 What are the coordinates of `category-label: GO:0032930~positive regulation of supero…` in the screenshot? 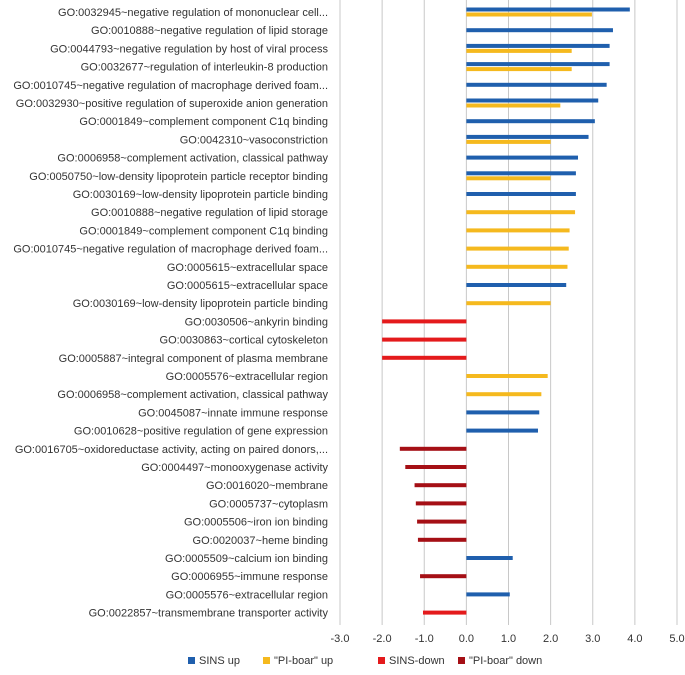 It's located at (172, 104).